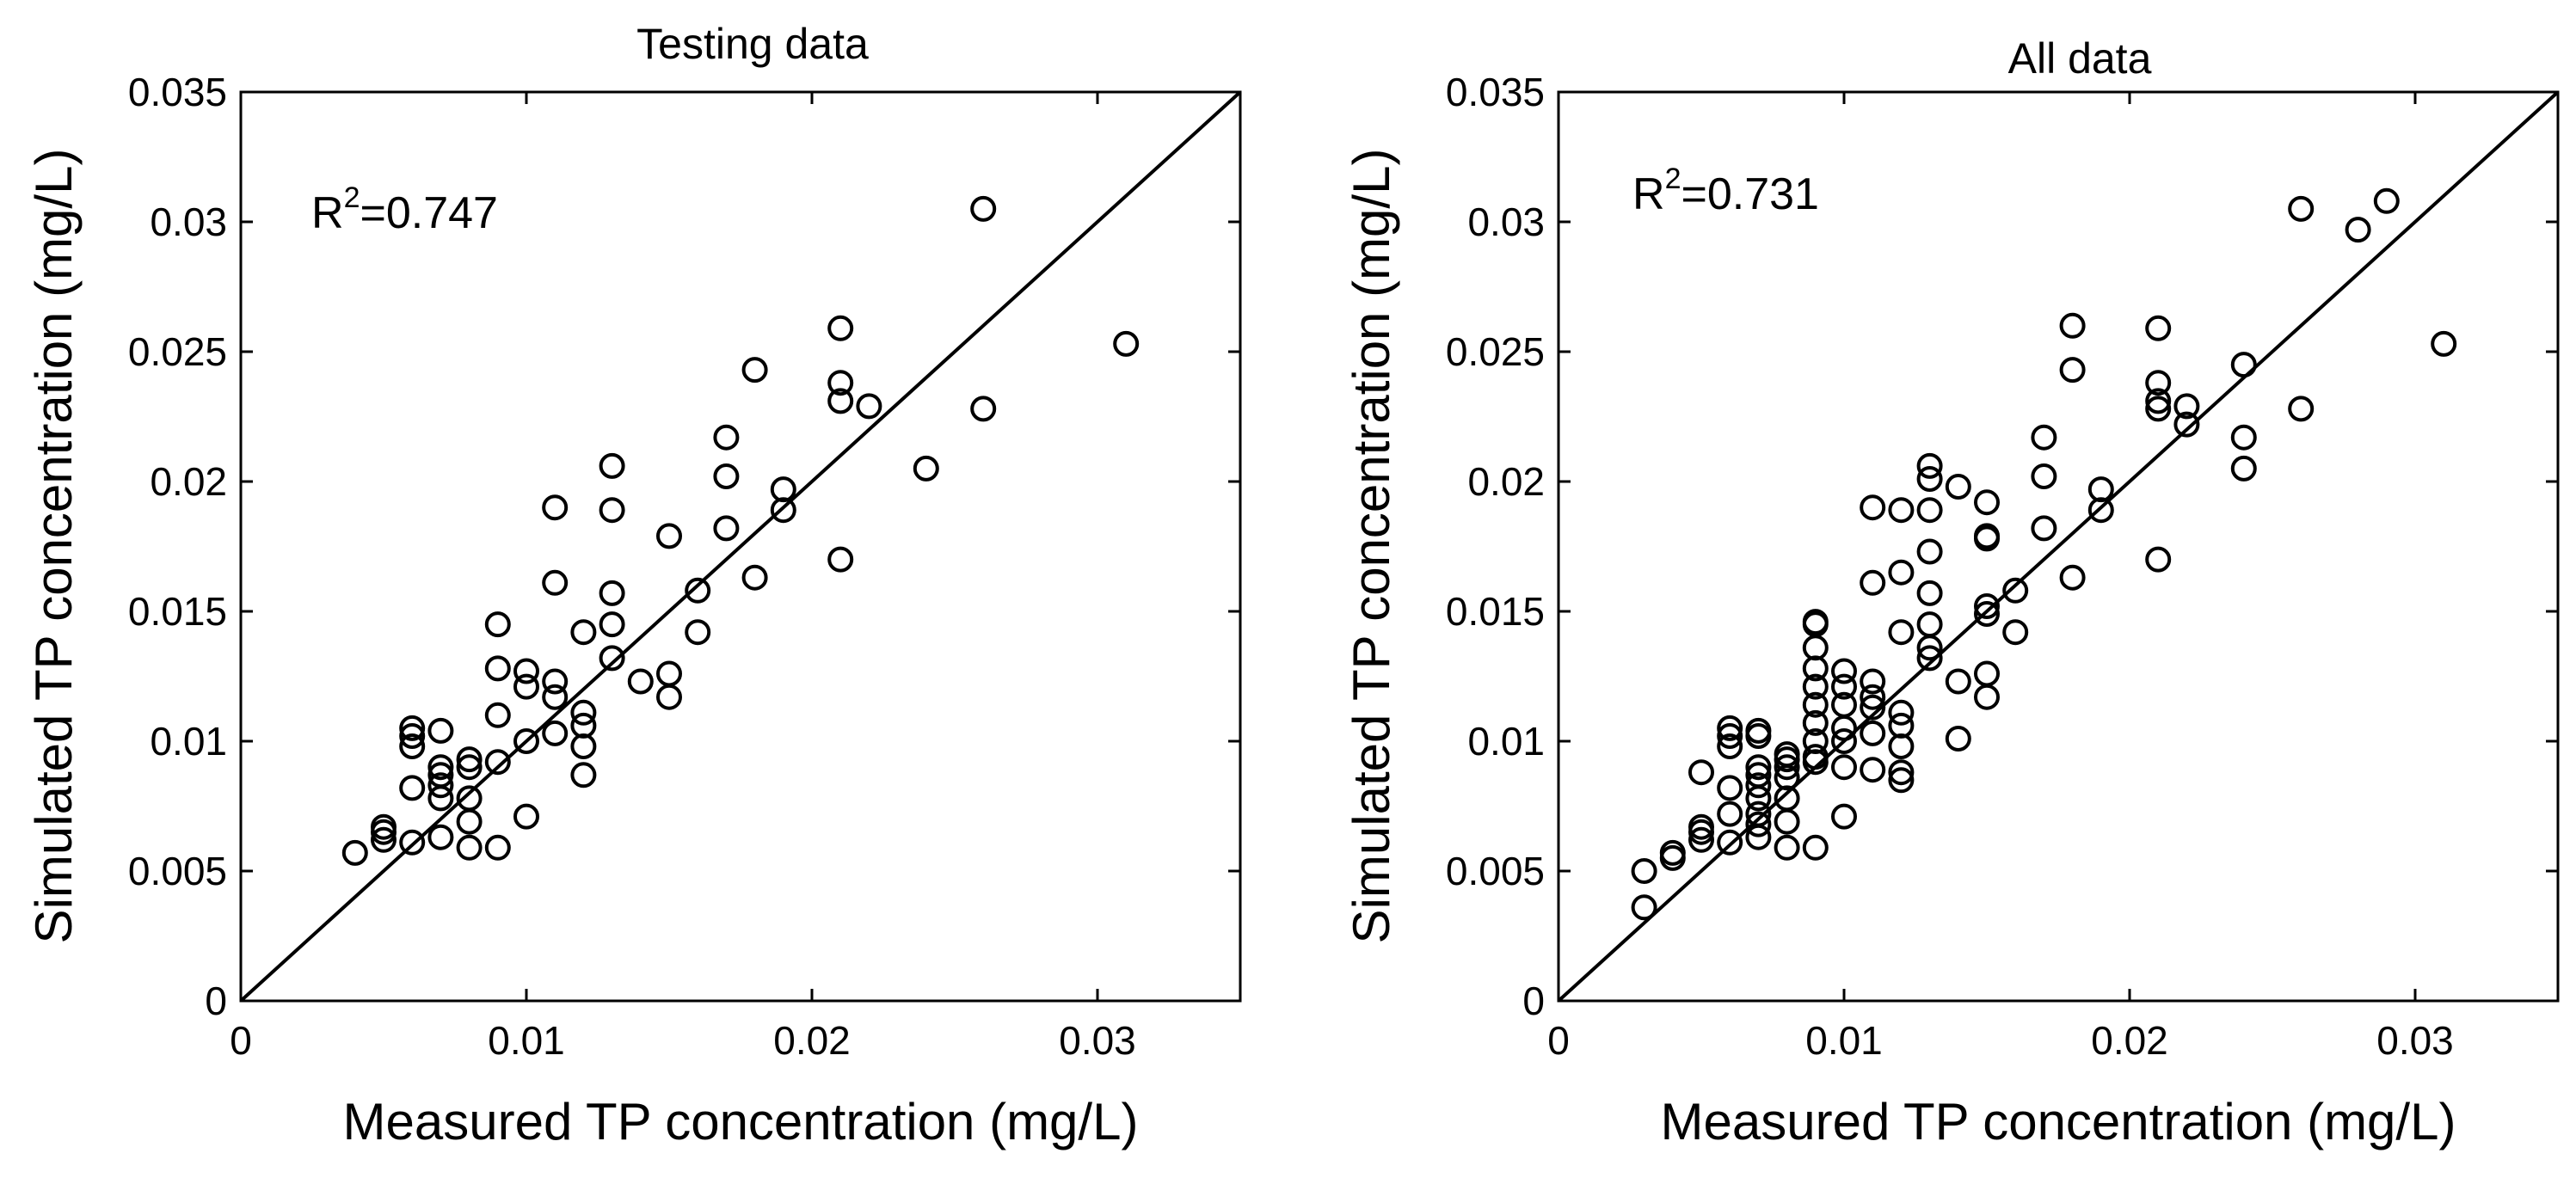 This screenshot has height=1178, width=2576. Describe the element at coordinates (1648, 194) in the screenshot. I see `r-squared-prefix: R` at that location.